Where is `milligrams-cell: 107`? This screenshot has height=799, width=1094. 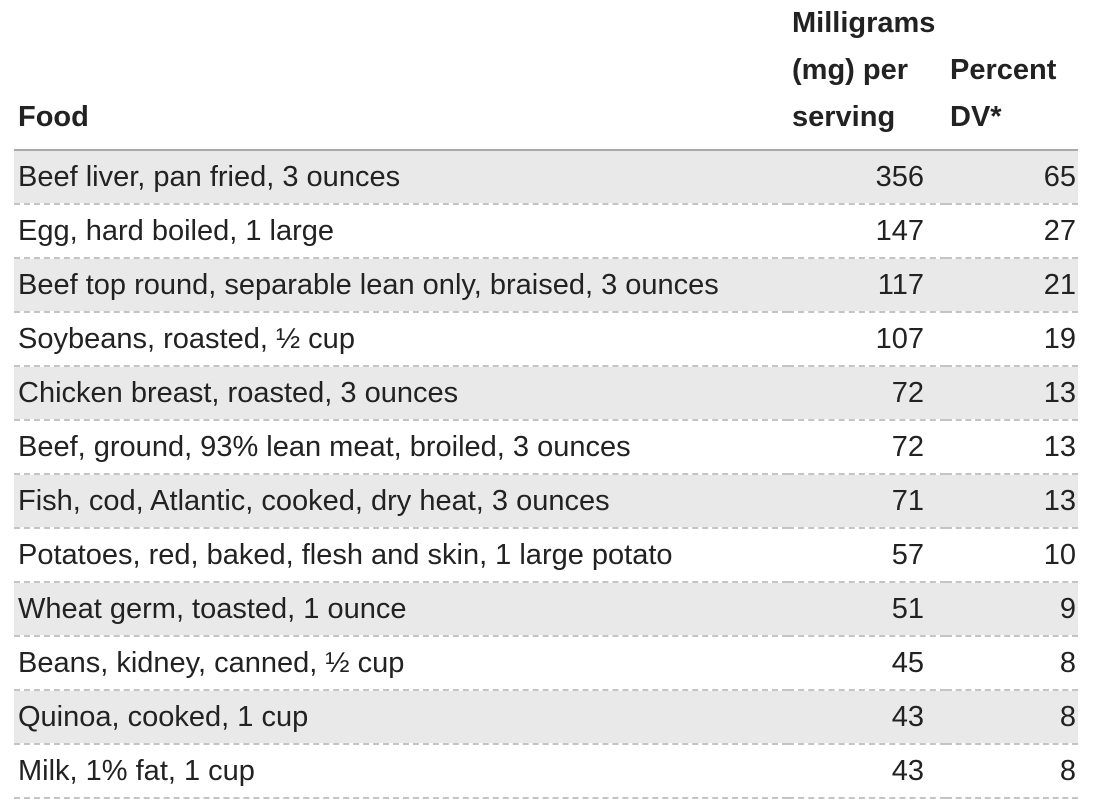
milligrams-cell: 107 is located at coordinates (867, 339).